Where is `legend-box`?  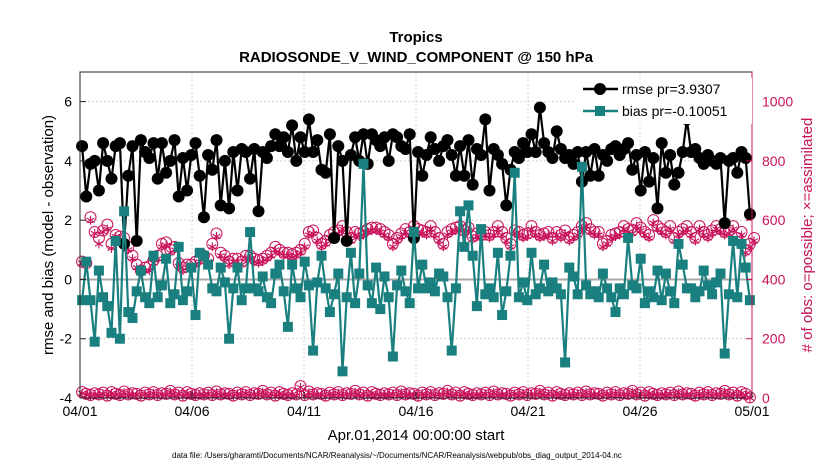
legend-box is located at coordinates (664, 101).